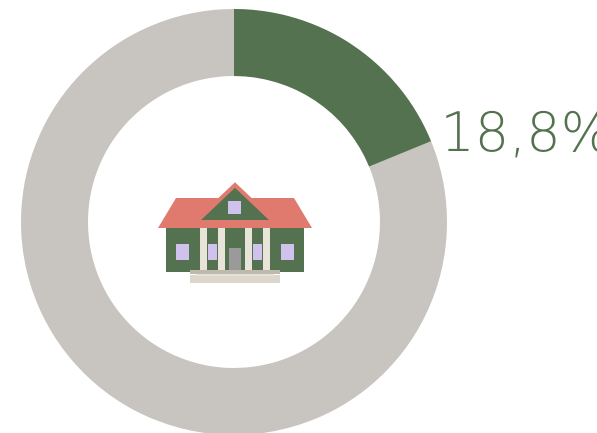 This screenshot has width=597, height=433. Describe the element at coordinates (235, 232) in the screenshot. I see `house-icon` at that location.